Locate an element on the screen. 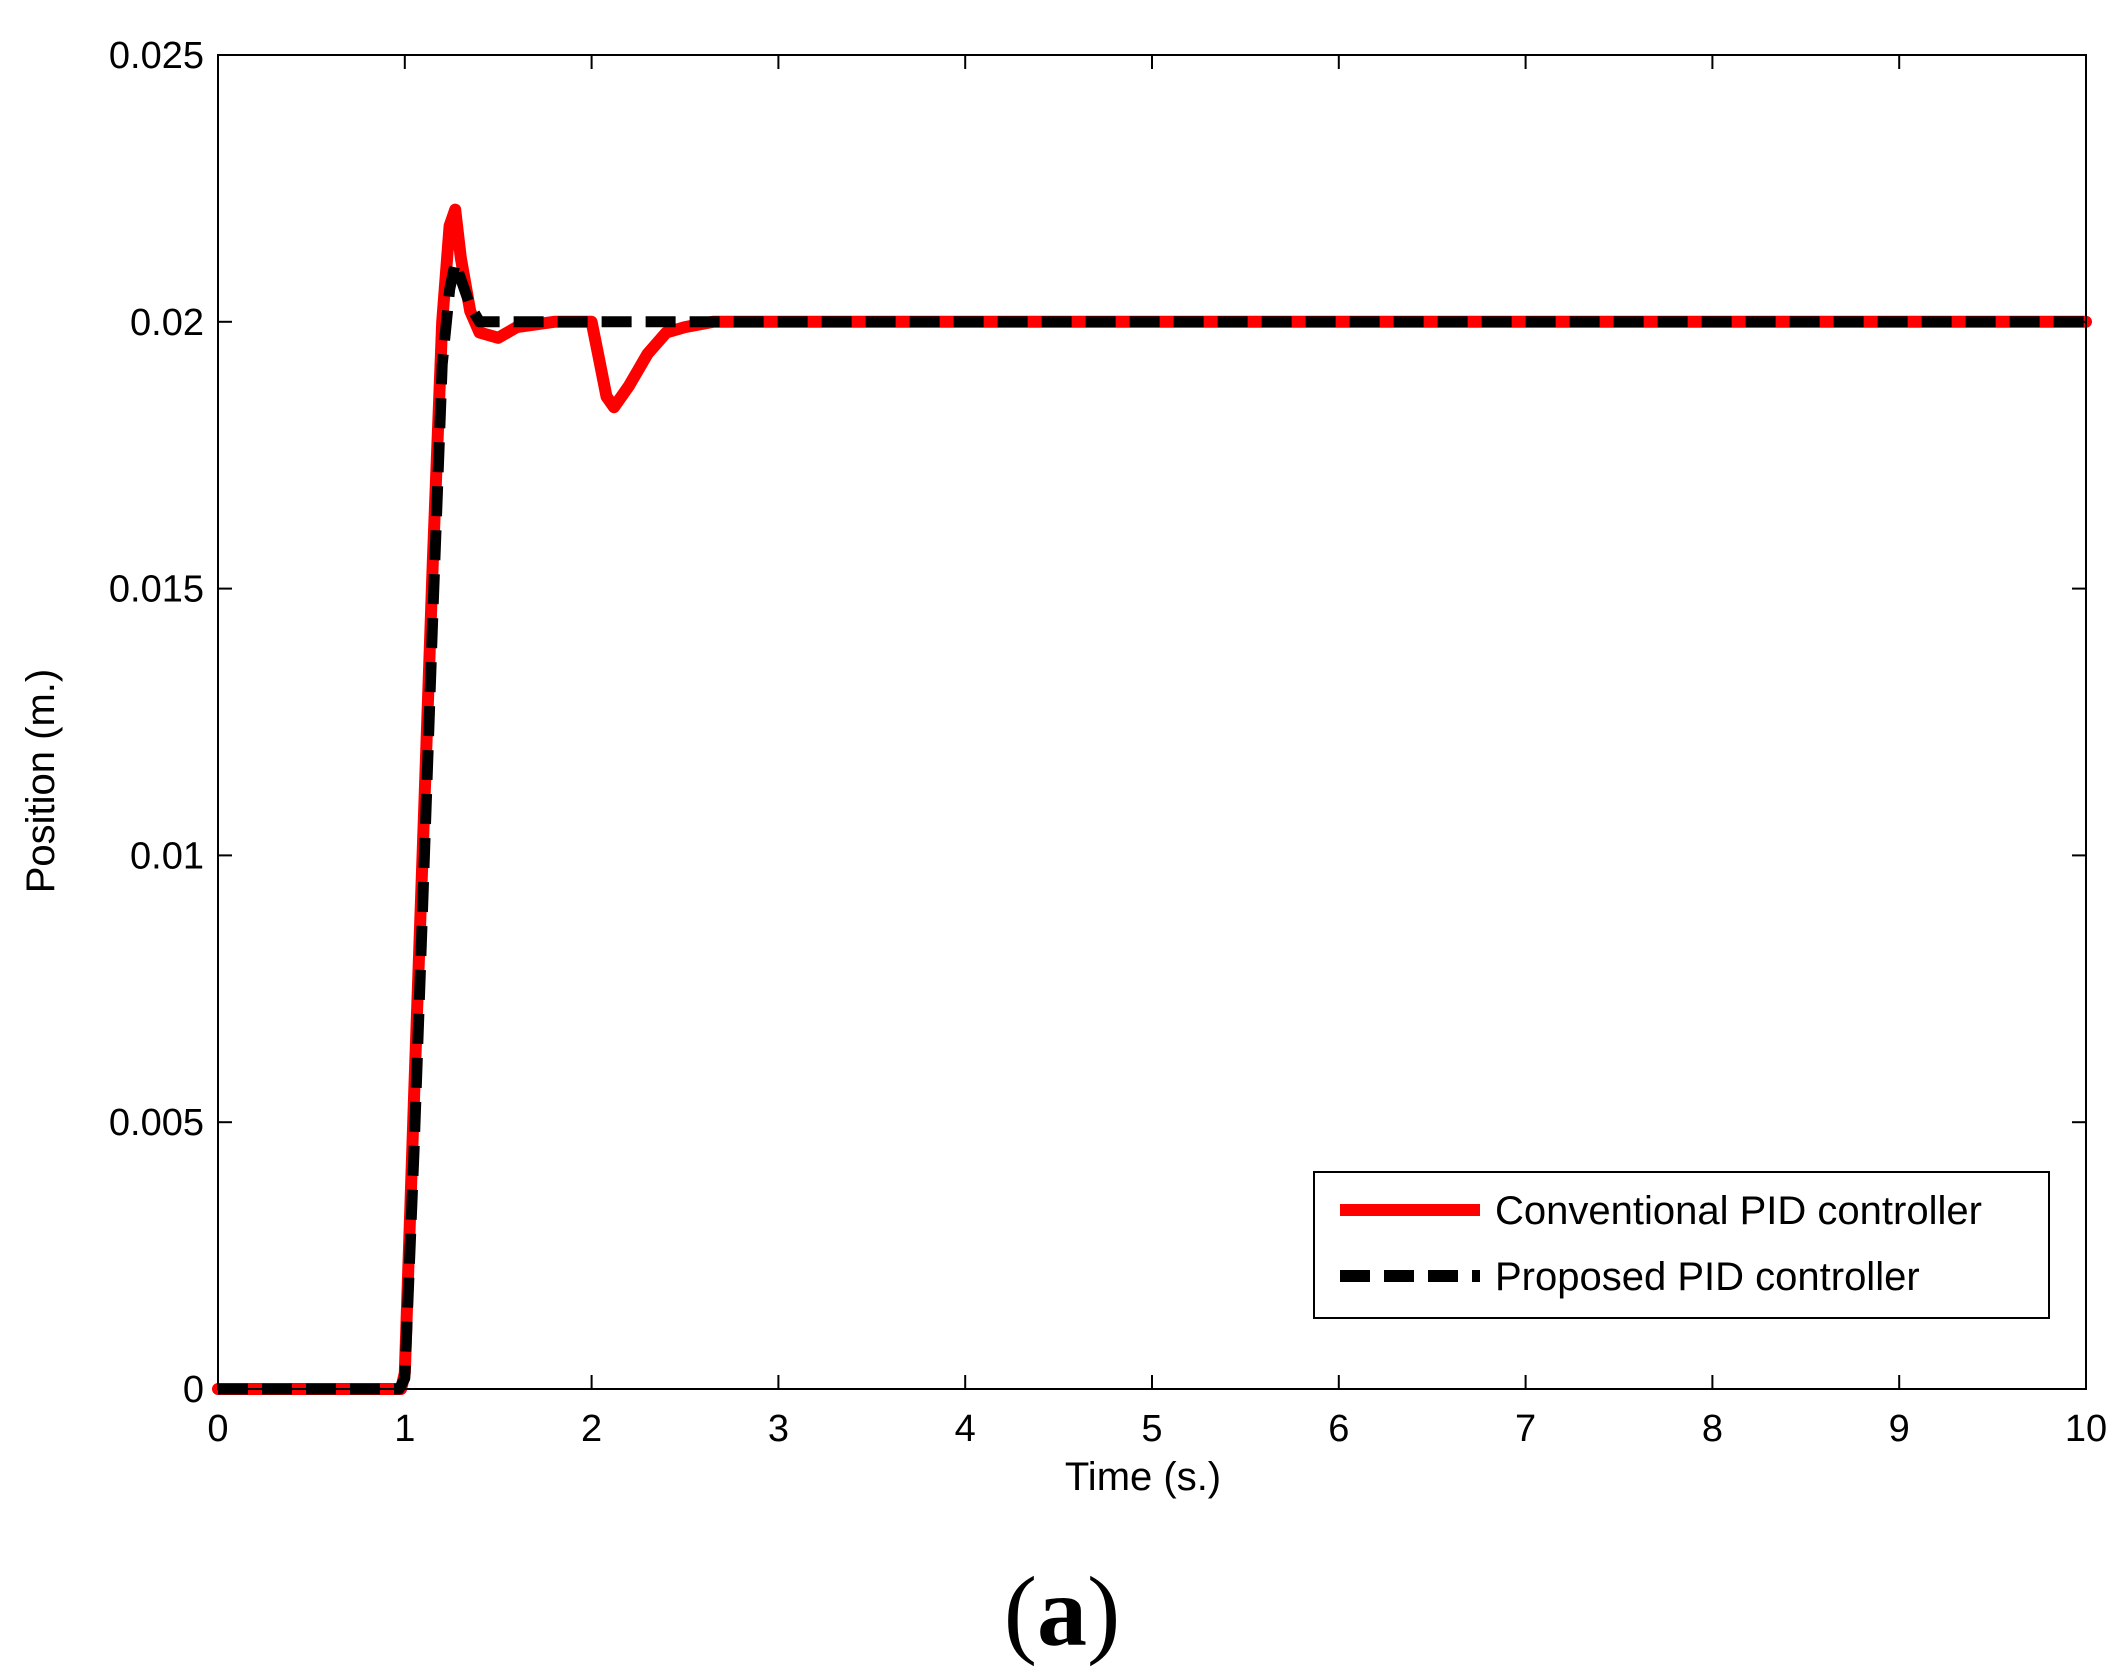 This screenshot has width=2125, height=1675. x-tick-label: 9 is located at coordinates (1899, 1429).